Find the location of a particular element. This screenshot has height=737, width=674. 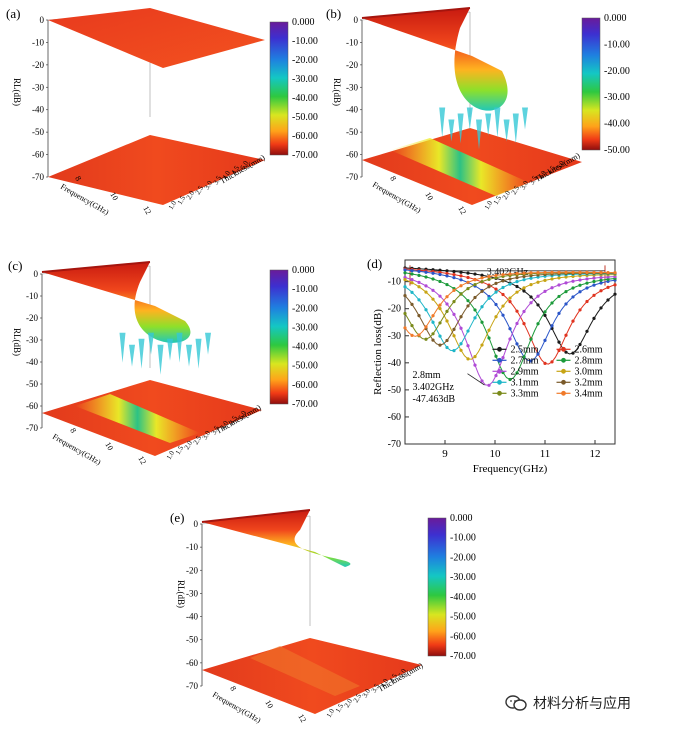

y-tick-label: 4.0 is located at coordinates (227, 175).